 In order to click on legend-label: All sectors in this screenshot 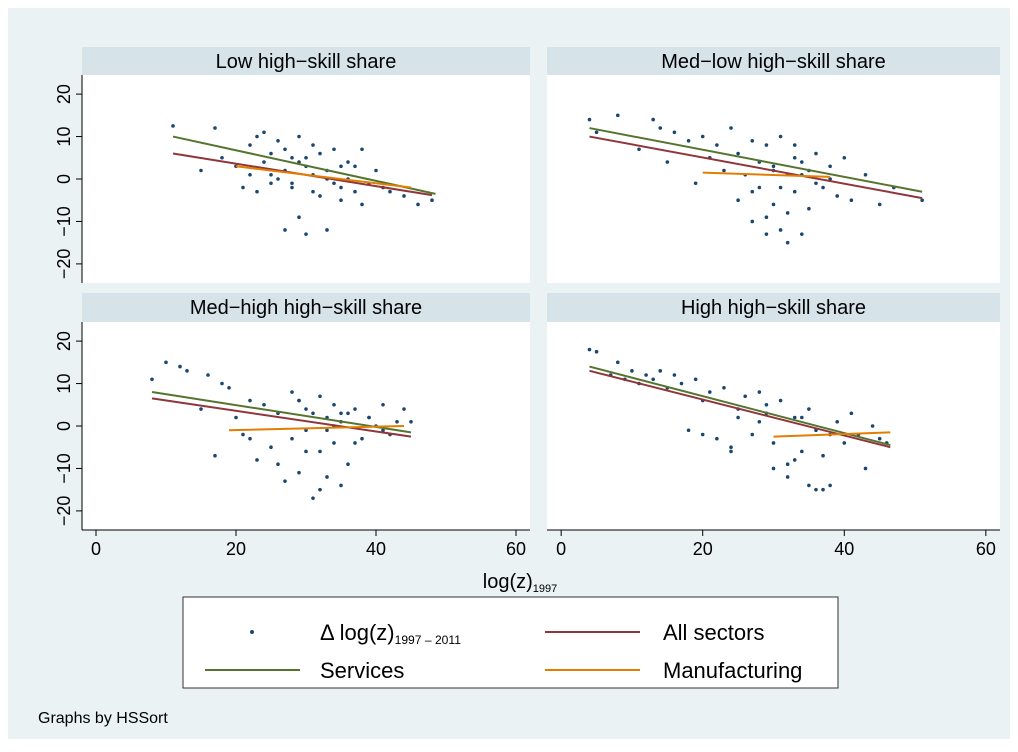, I will do `click(713, 632)`.